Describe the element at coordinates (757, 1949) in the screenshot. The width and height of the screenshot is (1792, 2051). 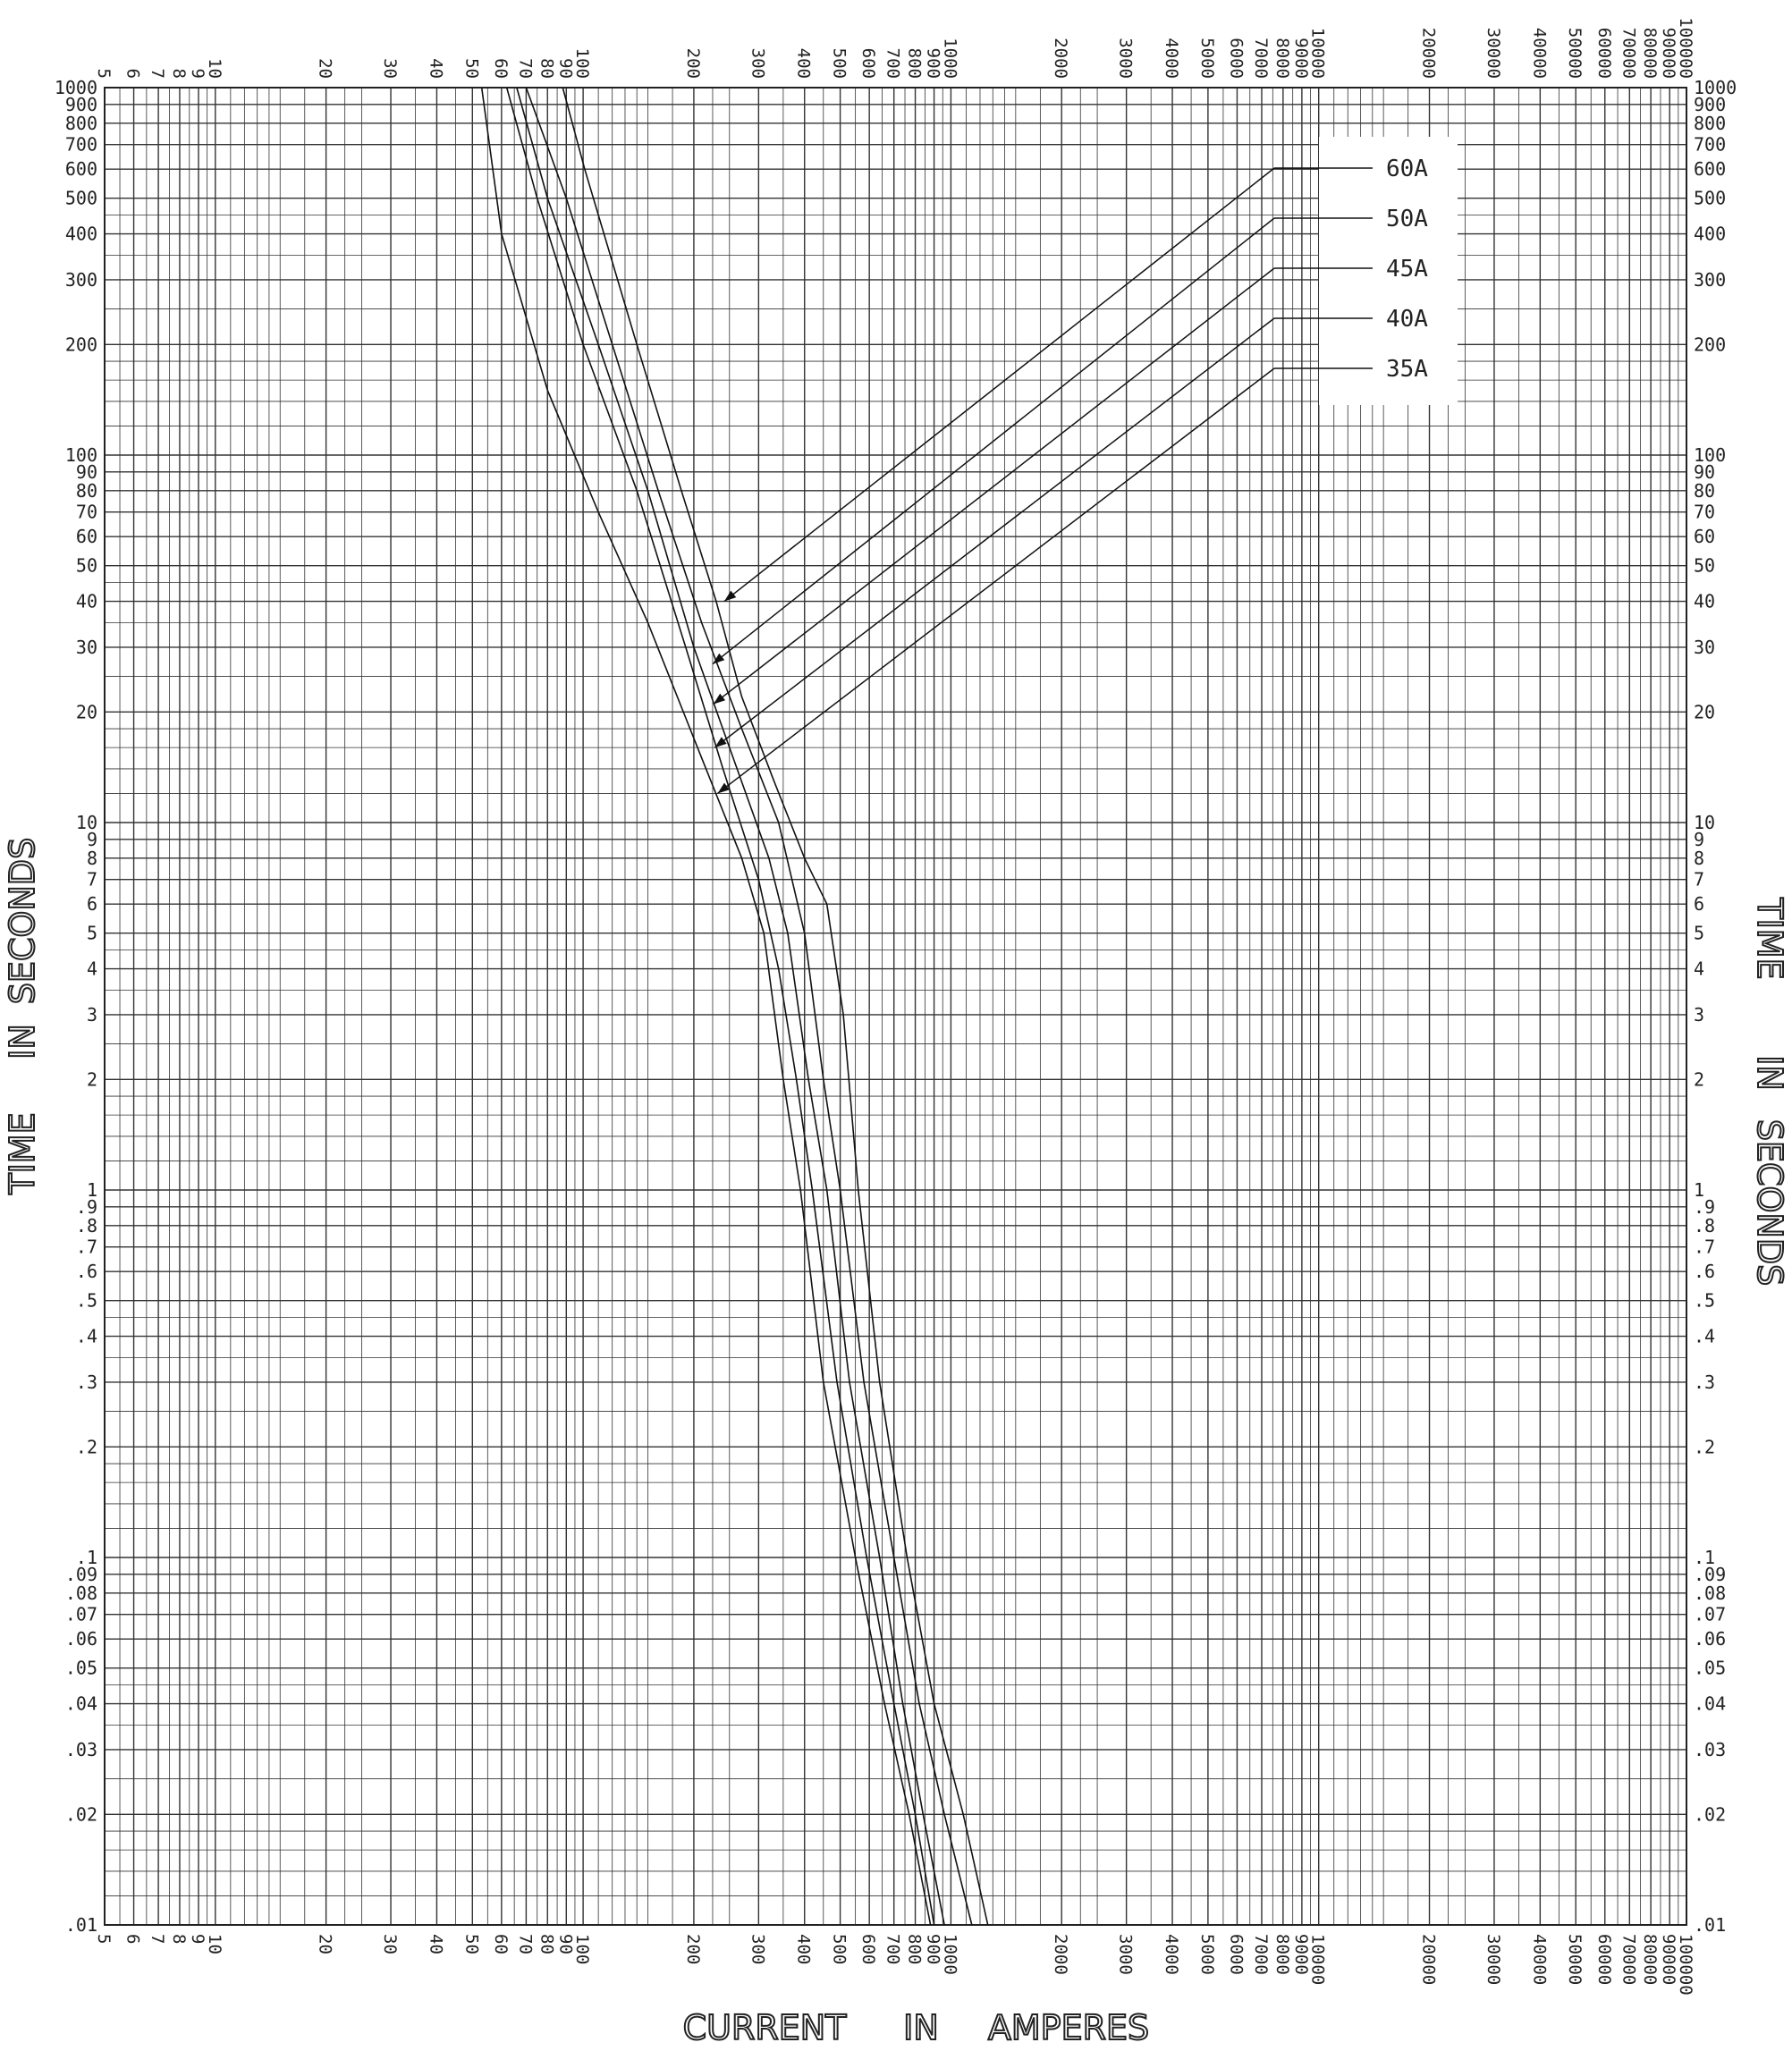
I see `x-tick-label-bottom: 300` at that location.